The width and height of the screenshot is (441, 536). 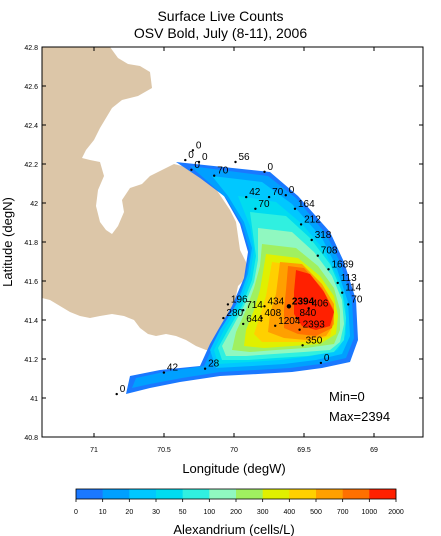 I want to click on station-value-label: 280, so click(x=234, y=313).